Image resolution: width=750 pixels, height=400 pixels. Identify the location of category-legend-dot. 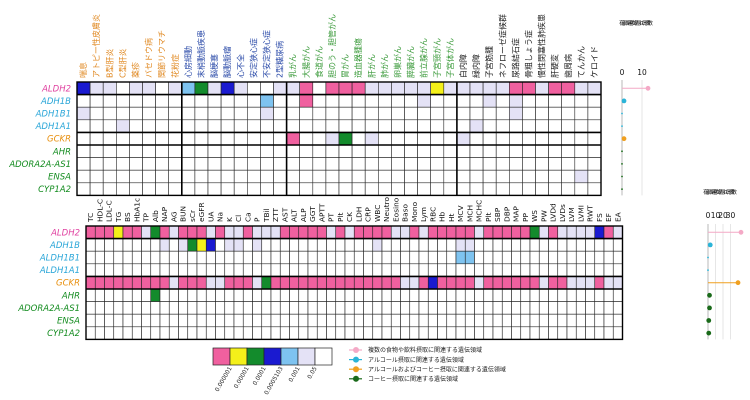
(356, 359).